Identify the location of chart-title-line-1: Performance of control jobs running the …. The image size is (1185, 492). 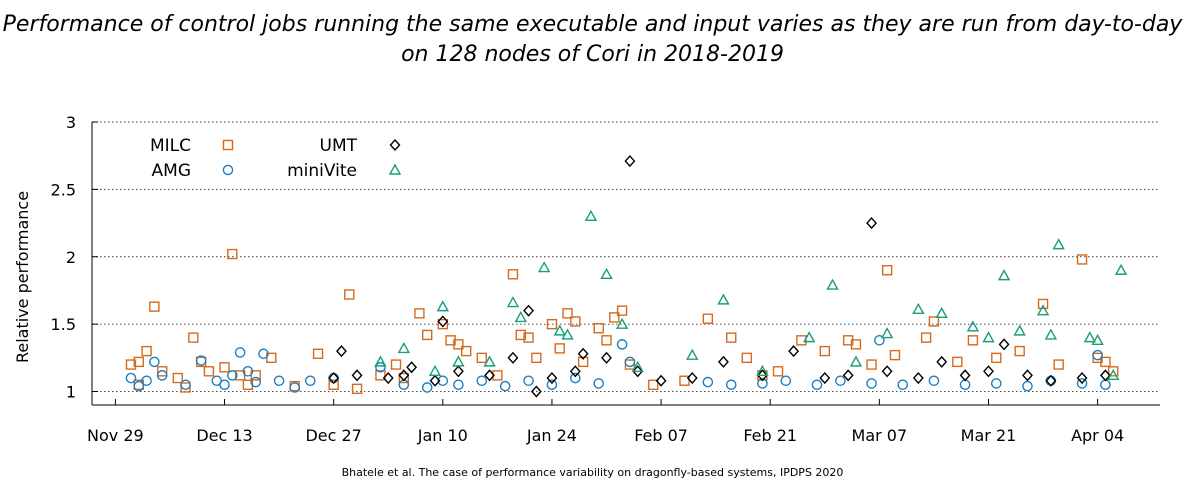
(592, 24).